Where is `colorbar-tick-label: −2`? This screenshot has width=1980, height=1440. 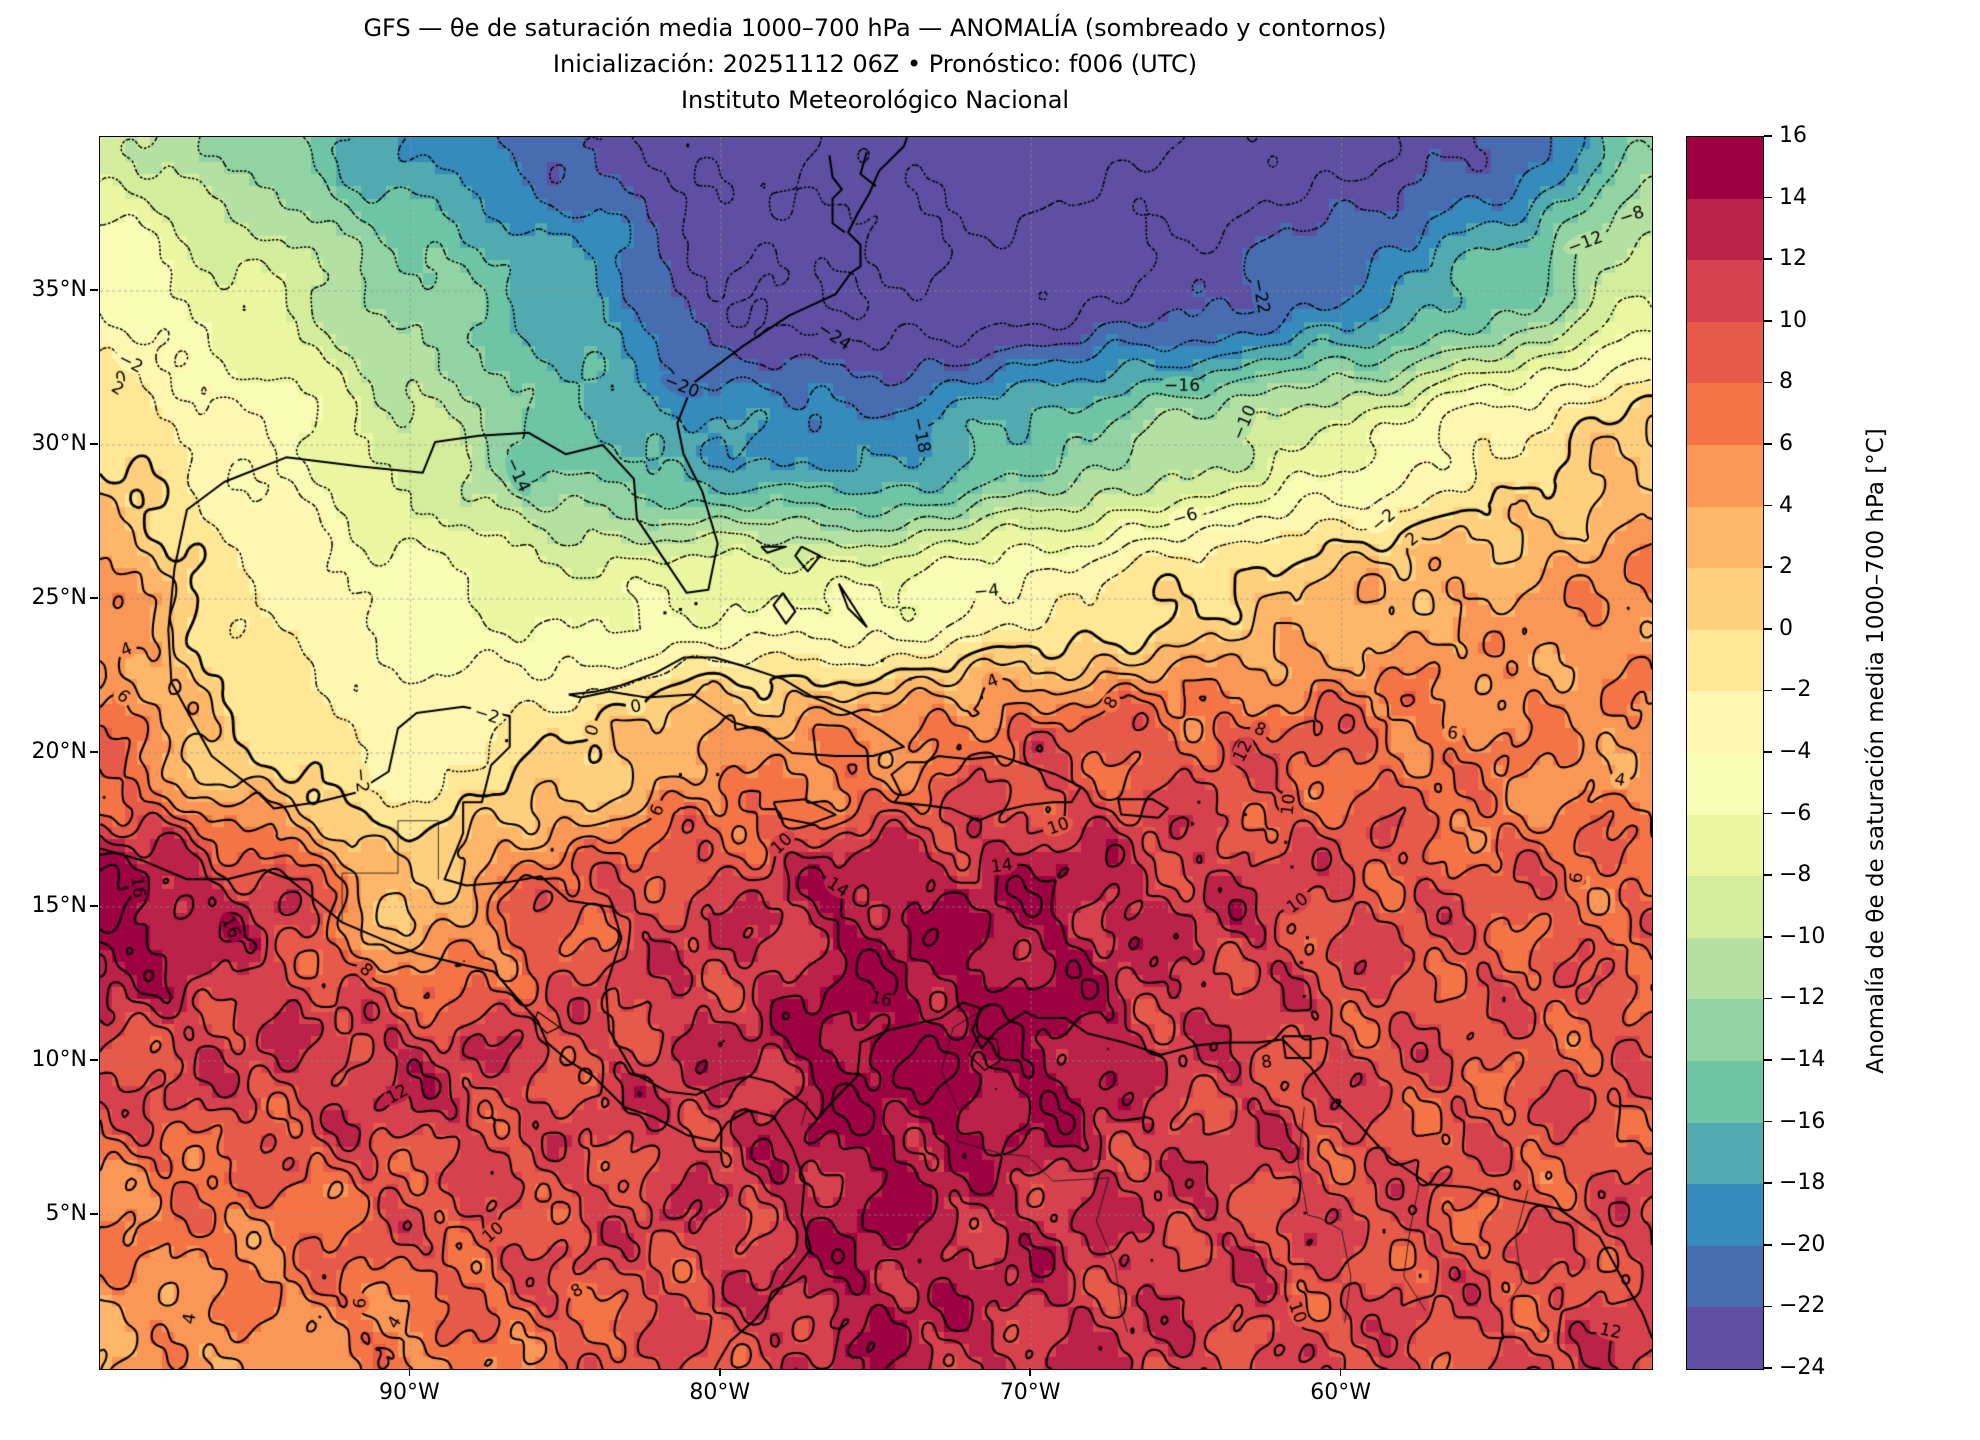 colorbar-tick-label: −2 is located at coordinates (1795, 690).